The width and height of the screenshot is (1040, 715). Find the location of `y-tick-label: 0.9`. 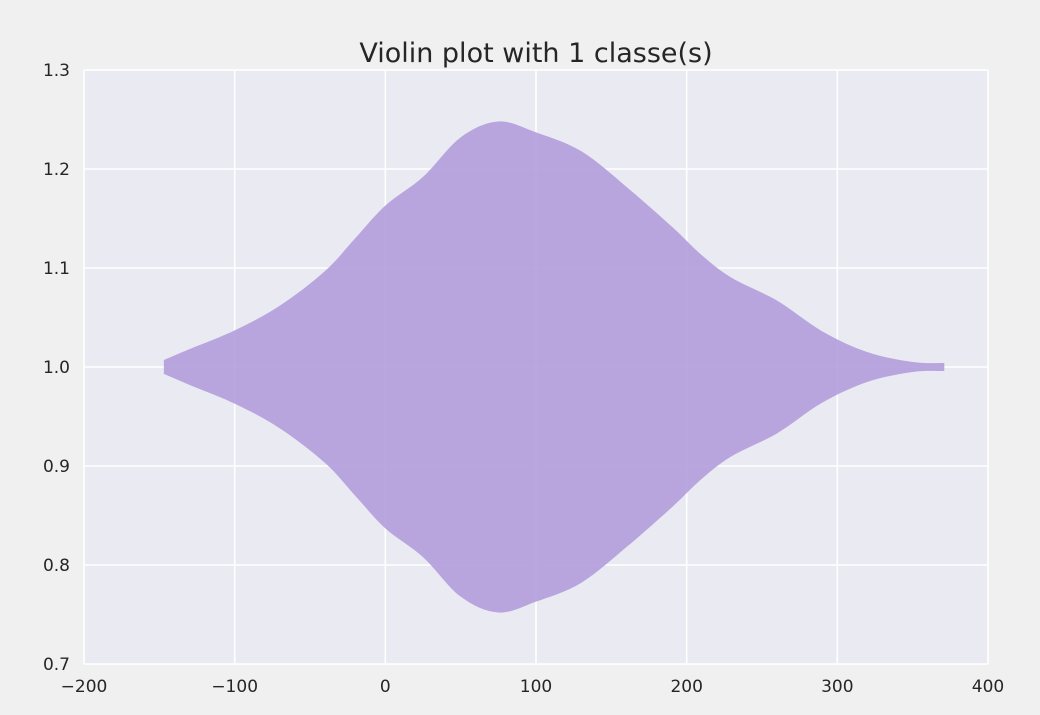

y-tick-label: 0.9 is located at coordinates (56, 467).